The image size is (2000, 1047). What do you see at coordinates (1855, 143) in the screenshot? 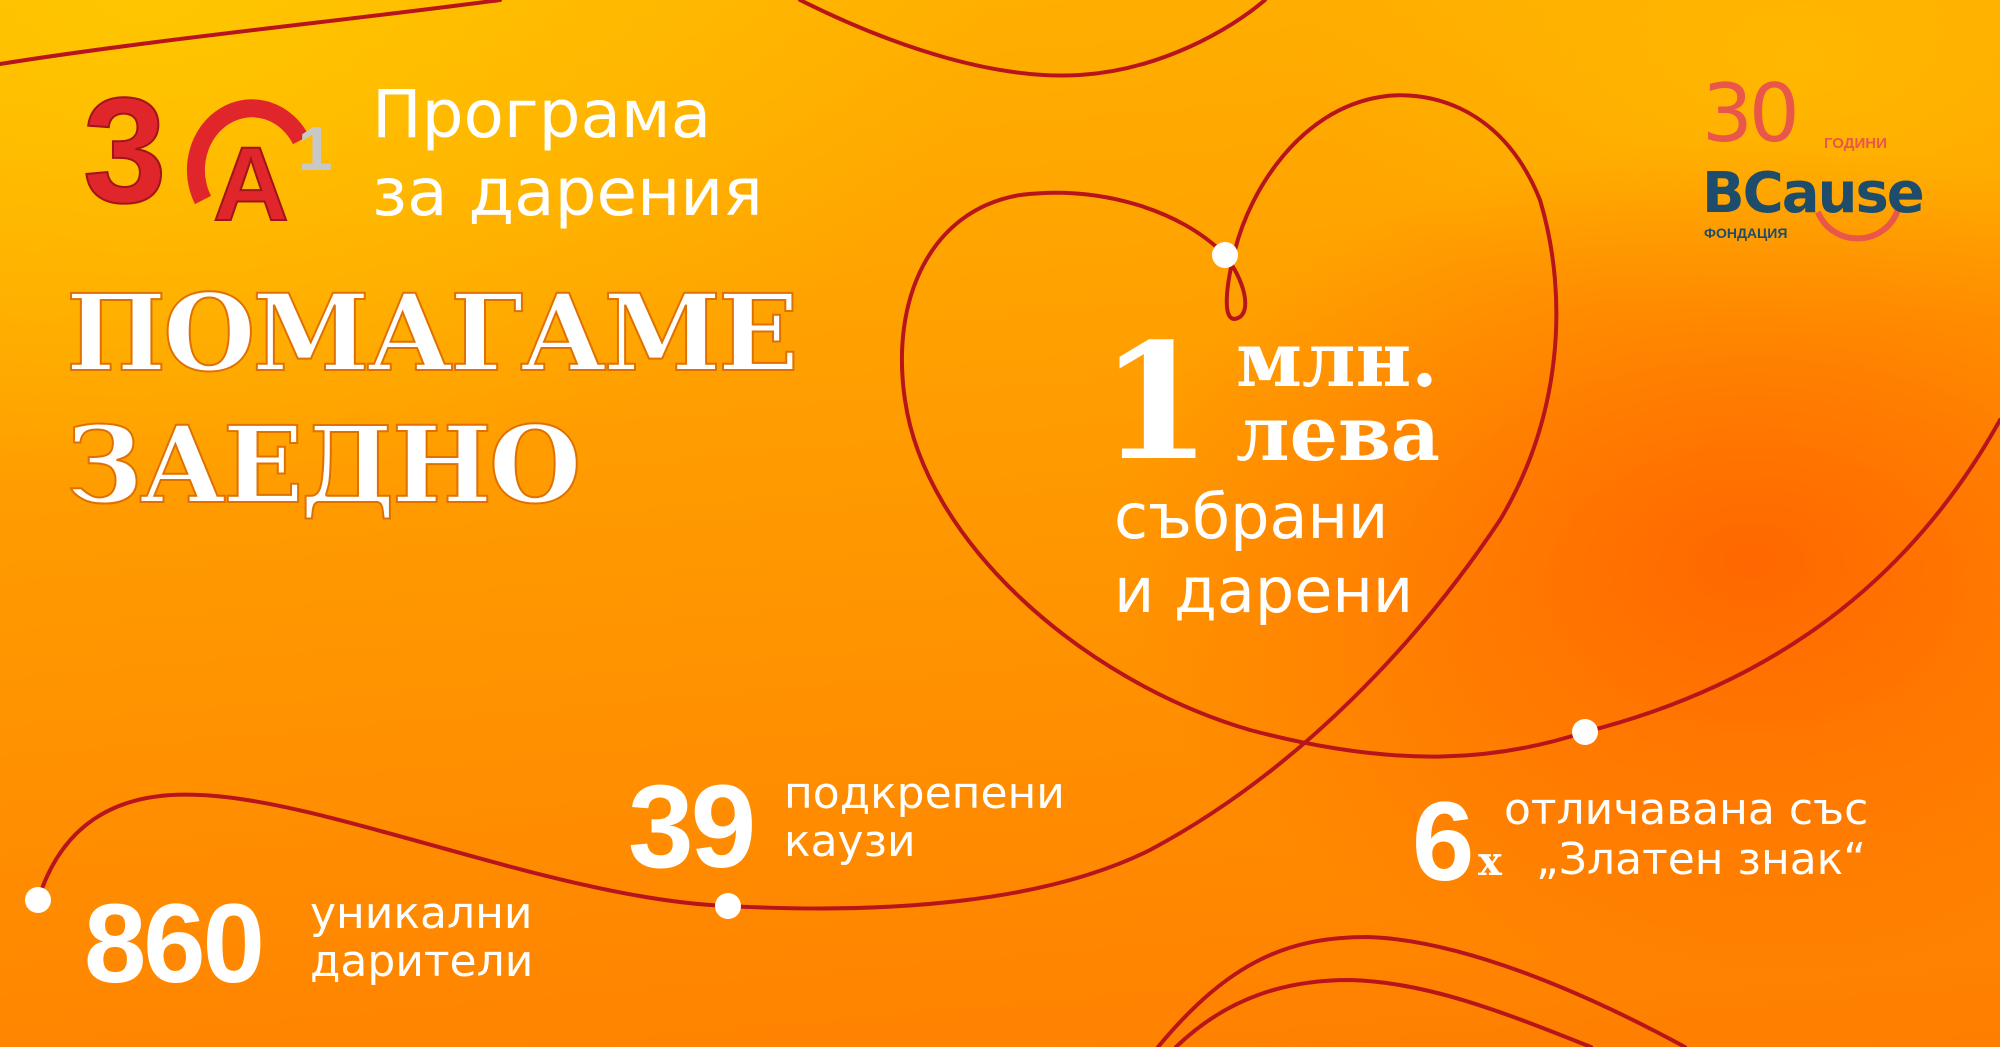
I see `bcause-years-label: ГОДИНИ` at bounding box center [1855, 143].